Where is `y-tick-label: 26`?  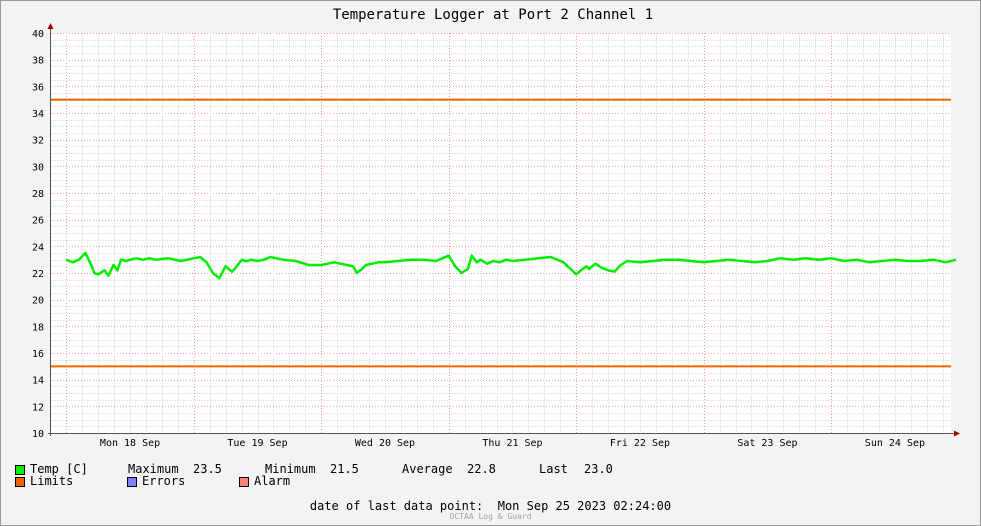 y-tick-label: 26 is located at coordinates (38, 221).